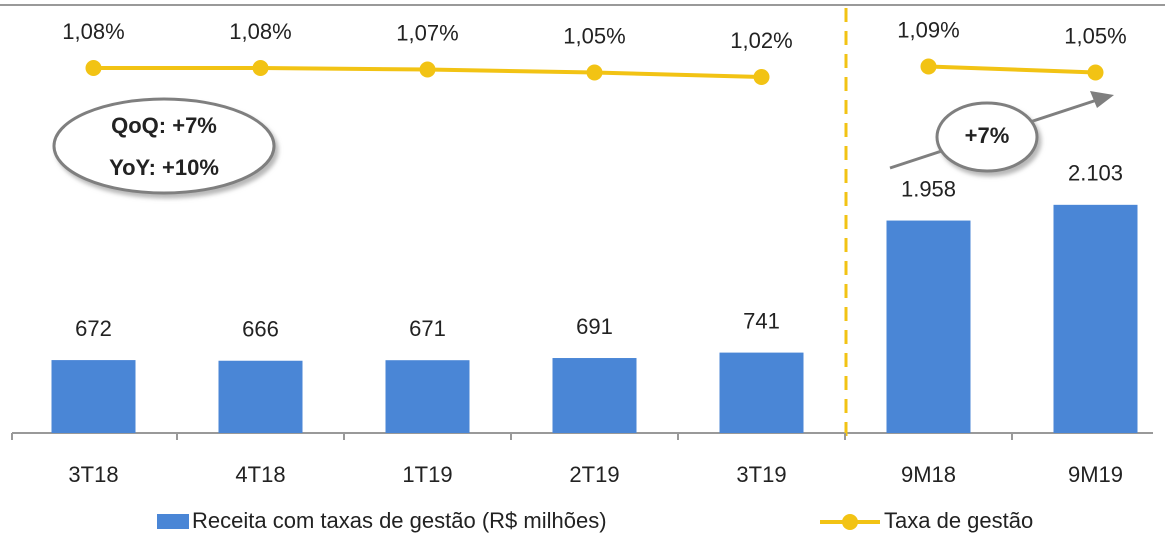  I want to click on x-tick-label: 3T18, so click(93, 474).